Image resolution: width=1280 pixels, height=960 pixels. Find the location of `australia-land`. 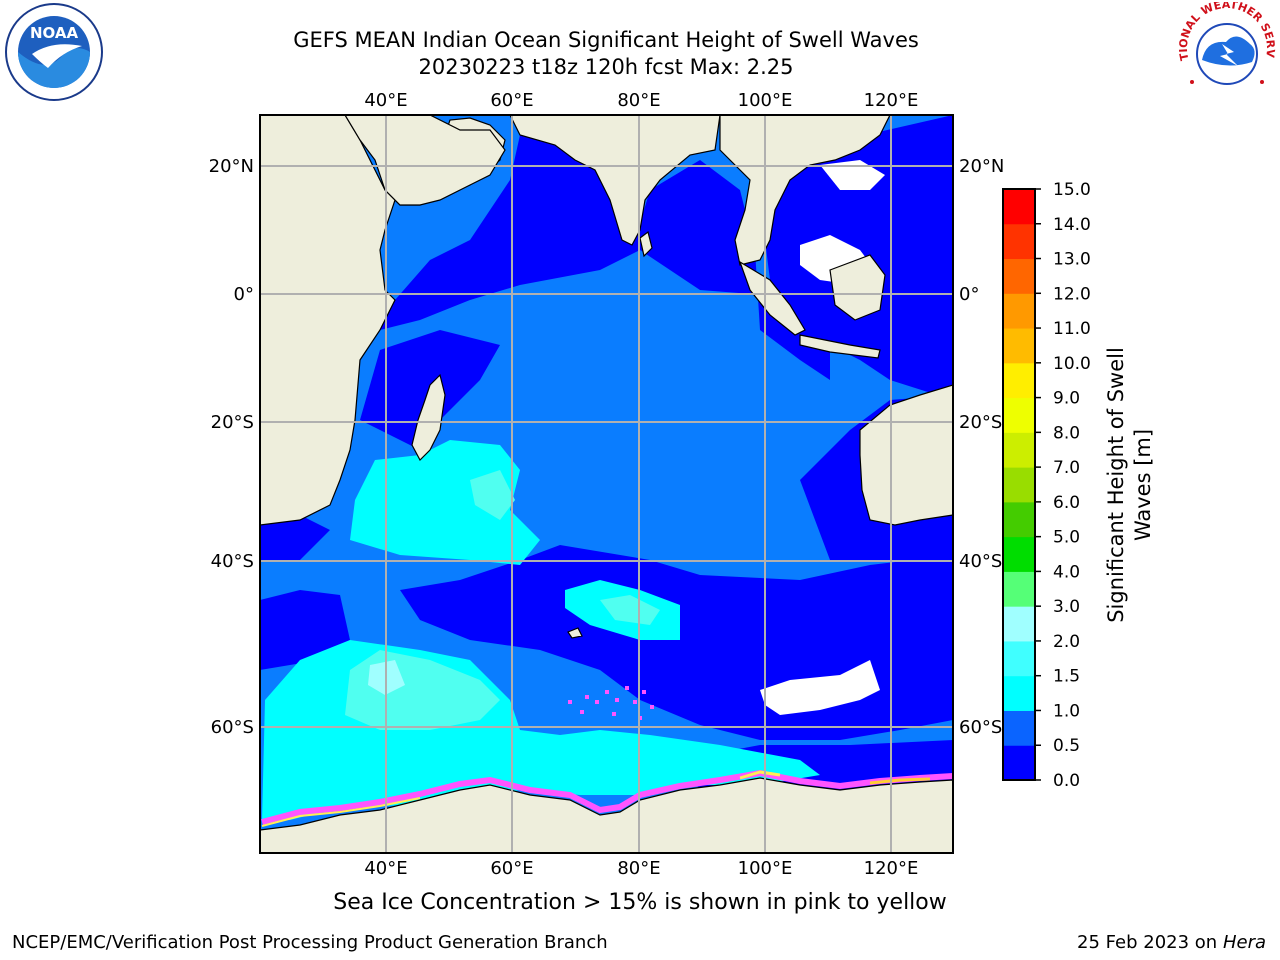

australia-land is located at coordinates (906, 455).